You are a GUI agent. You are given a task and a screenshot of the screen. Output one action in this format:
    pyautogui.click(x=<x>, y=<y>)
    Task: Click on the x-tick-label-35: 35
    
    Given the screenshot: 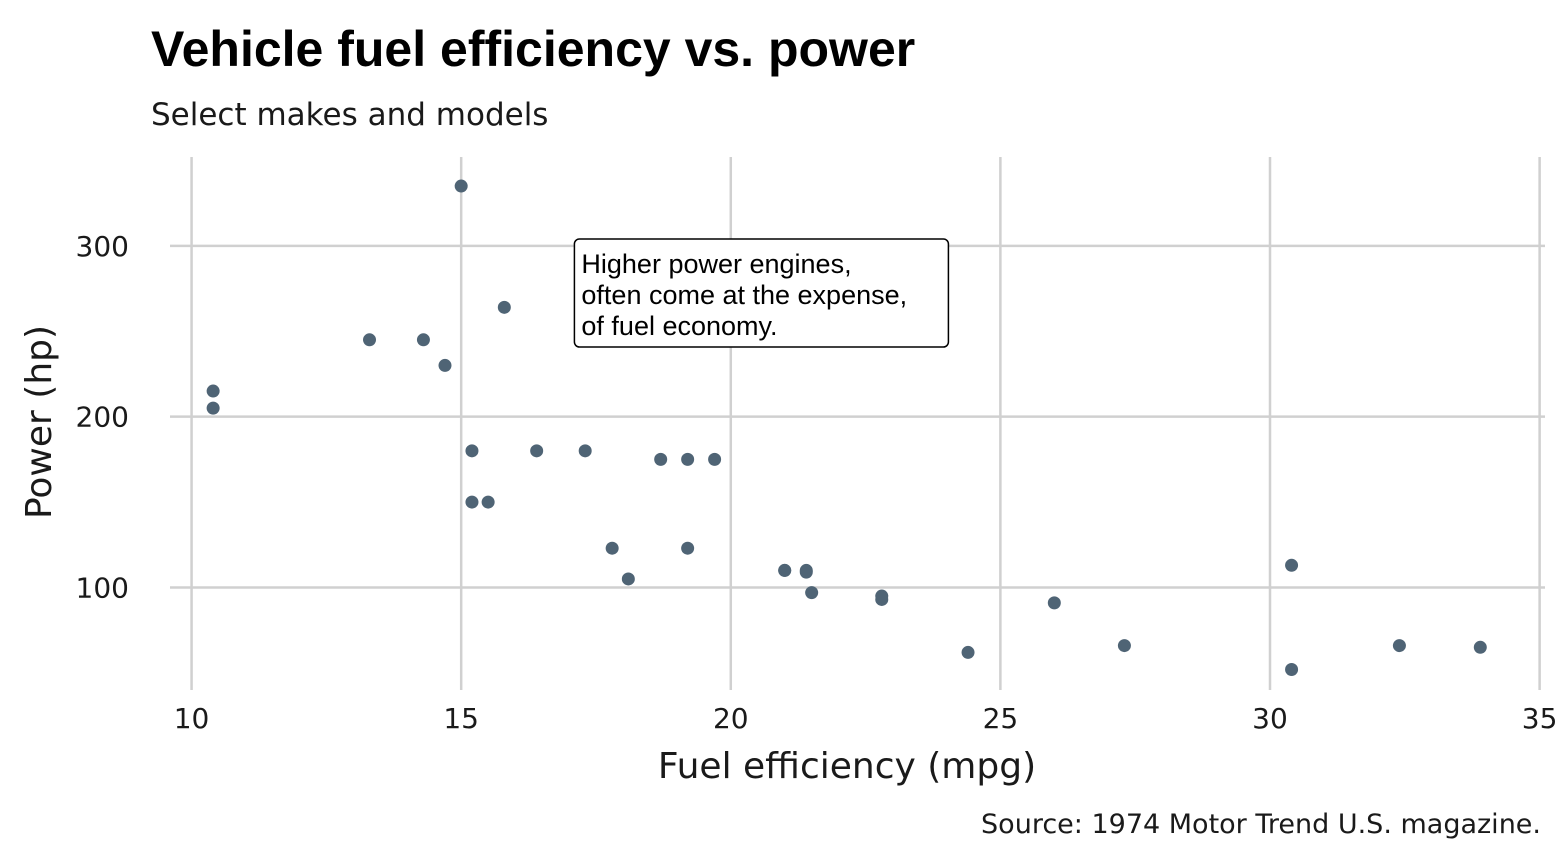 What is the action you would take?
    pyautogui.click(x=1540, y=718)
    